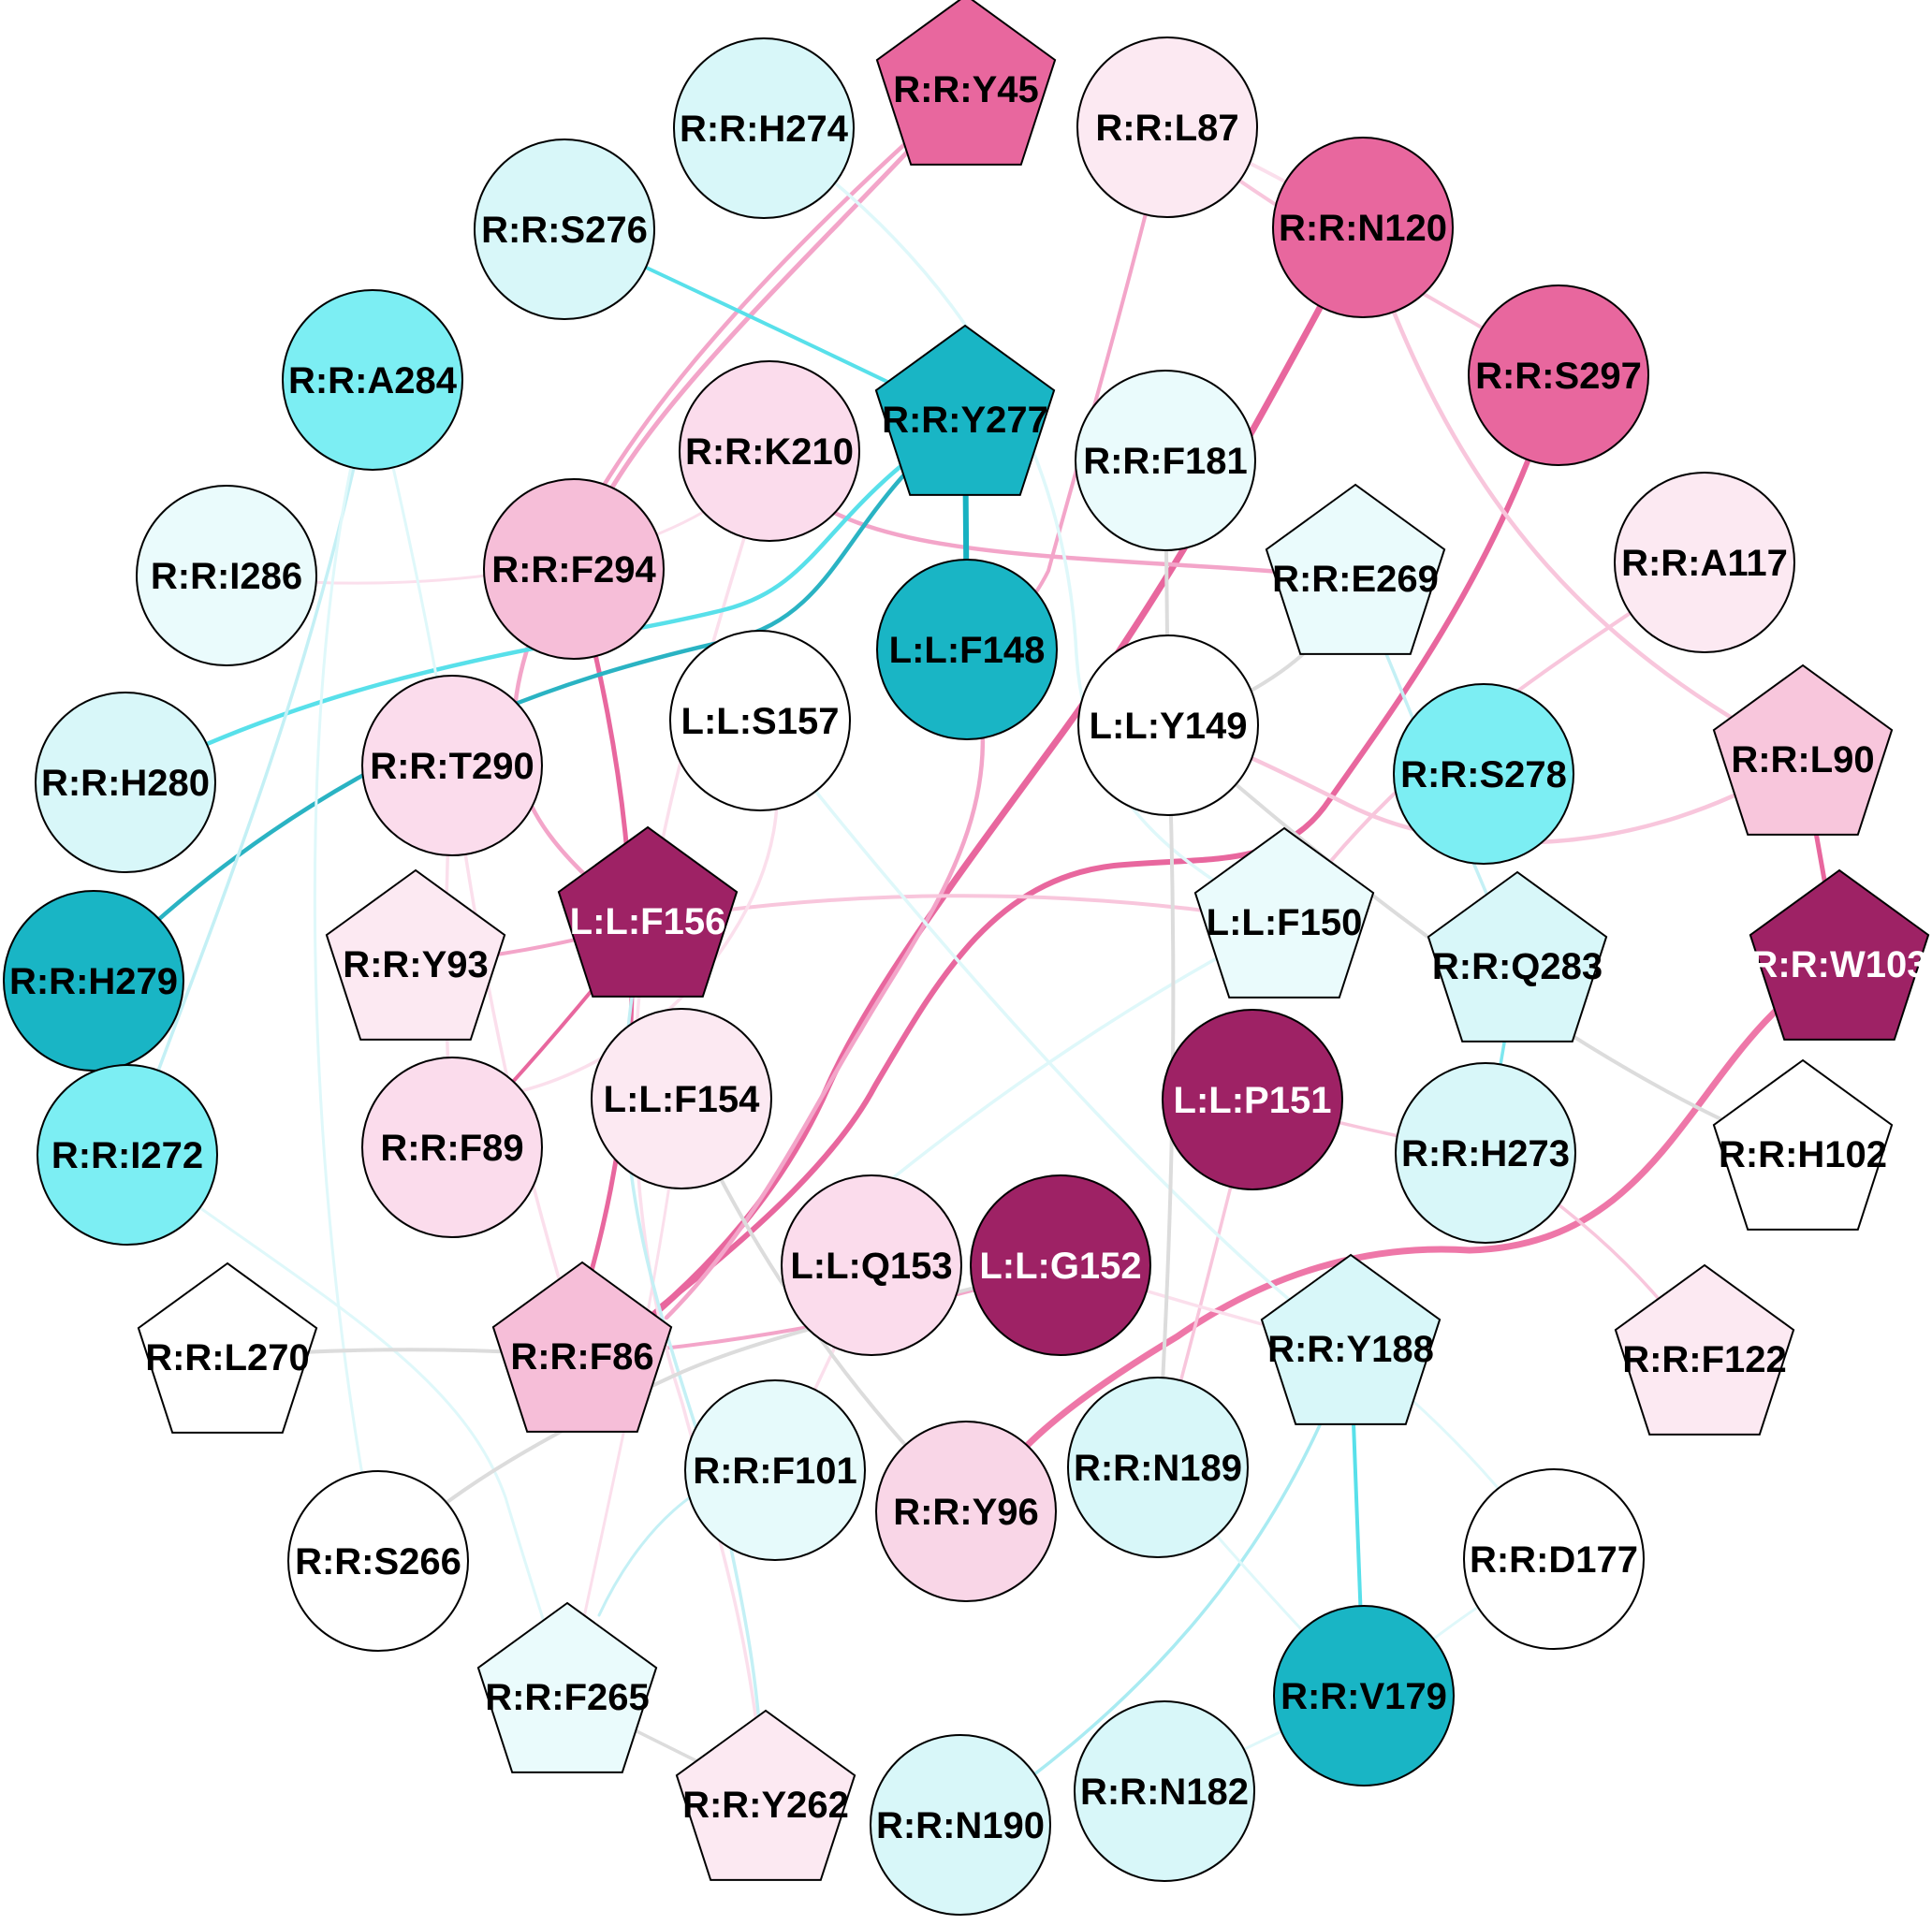  Describe the element at coordinates (451, 1148) in the screenshot. I see `svg-text: R:R:F89` at that location.